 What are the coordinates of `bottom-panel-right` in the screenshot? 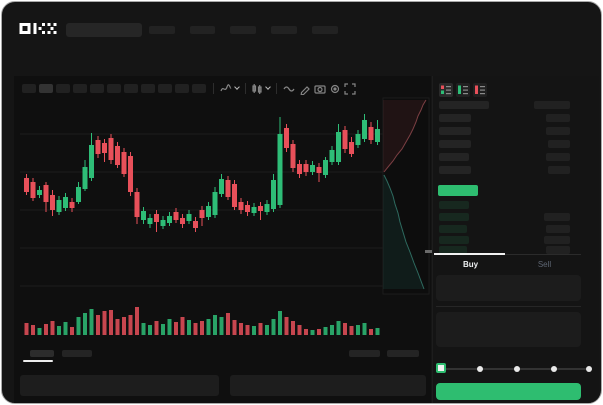 It's located at (328, 385).